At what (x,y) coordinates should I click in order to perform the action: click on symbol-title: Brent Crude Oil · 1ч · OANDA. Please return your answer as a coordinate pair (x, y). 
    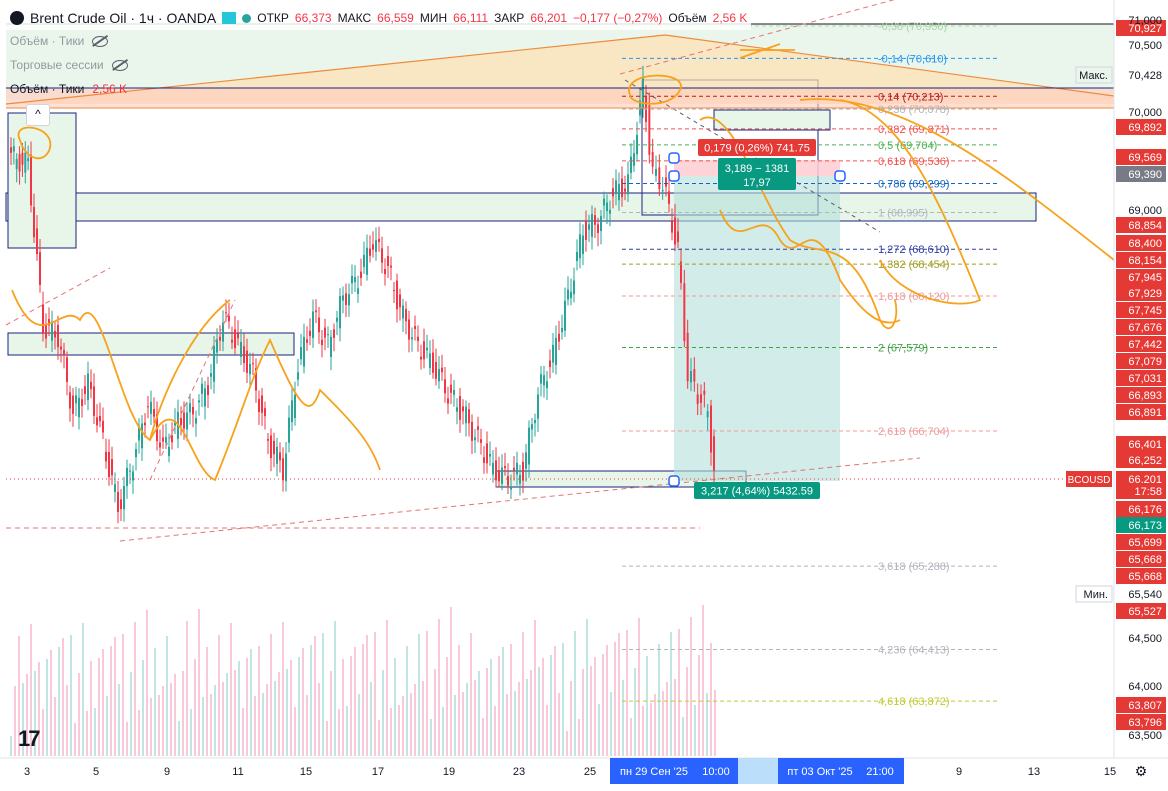
    Looking at the image, I should click on (123, 18).